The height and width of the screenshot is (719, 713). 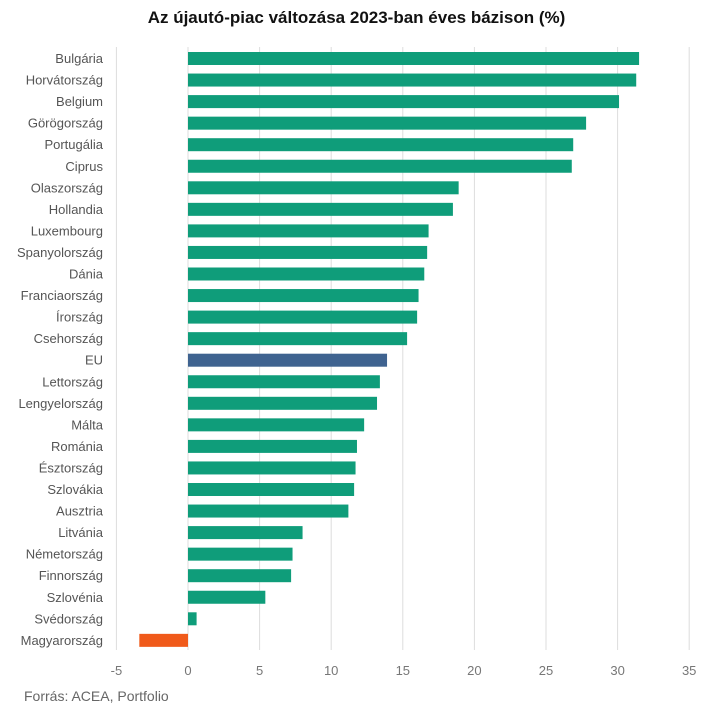 I want to click on category-label: Luxembourg, so click(x=67, y=230).